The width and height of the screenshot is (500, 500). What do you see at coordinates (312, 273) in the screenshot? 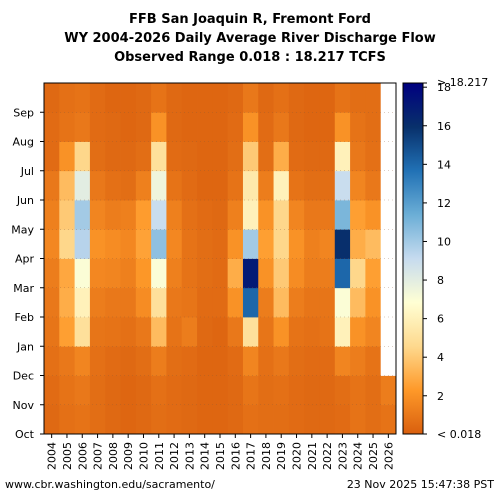
I see `heatmap-cell-2021-mar` at bounding box center [312, 273].